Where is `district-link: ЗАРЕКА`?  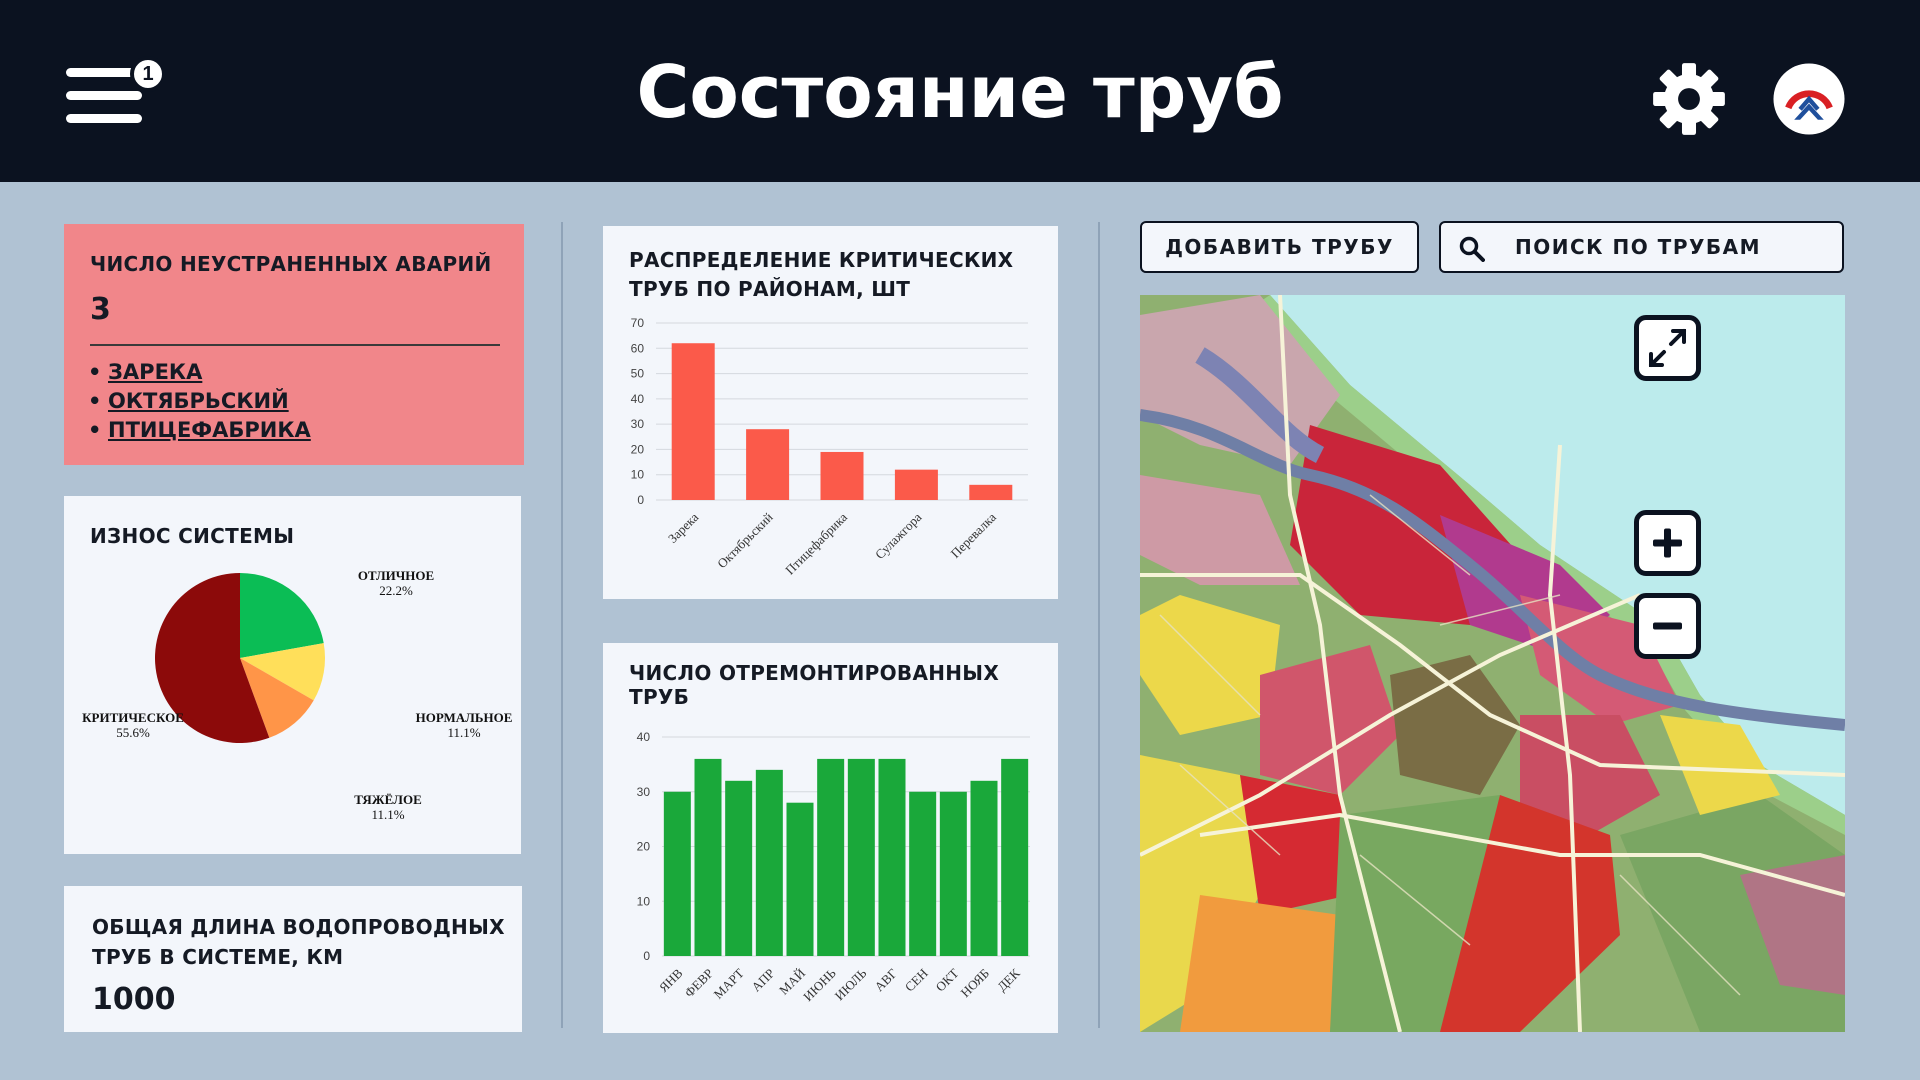 district-link: ЗАРЕКА is located at coordinates (155, 372).